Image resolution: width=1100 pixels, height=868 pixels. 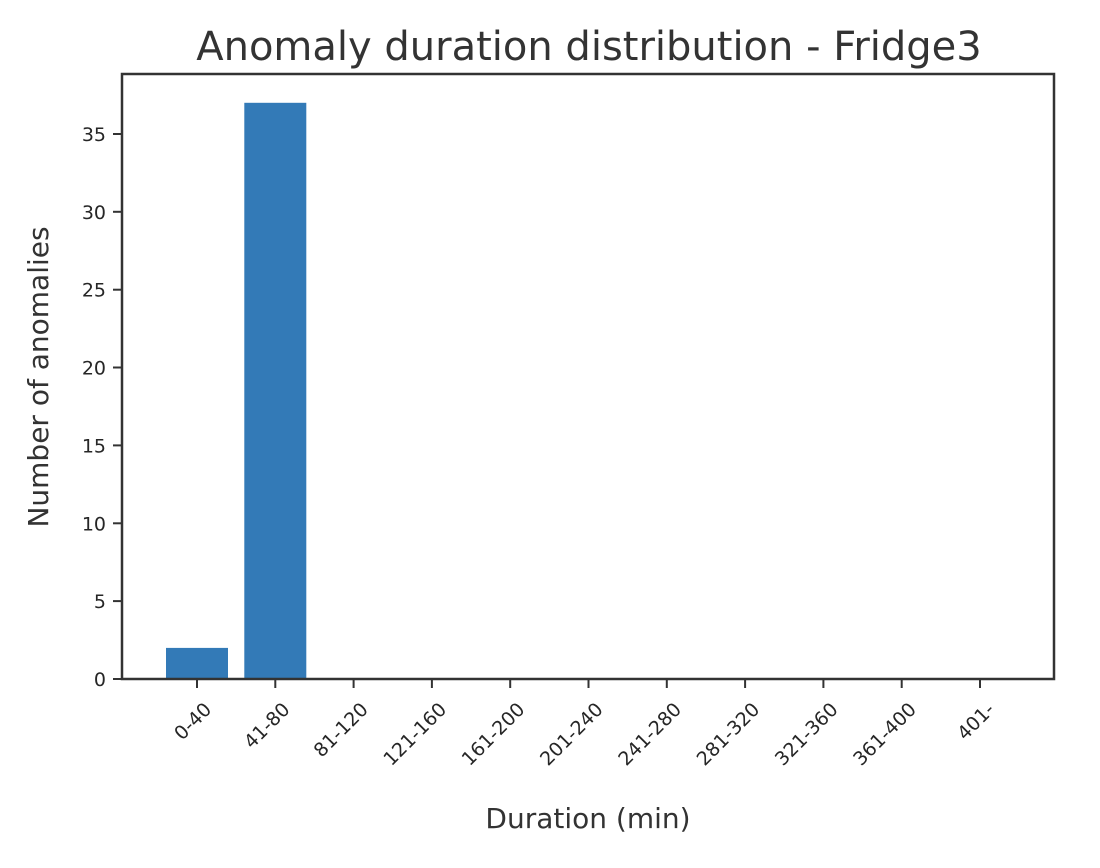 What do you see at coordinates (100, 680) in the screenshot?
I see `y-tick-label: 0` at bounding box center [100, 680].